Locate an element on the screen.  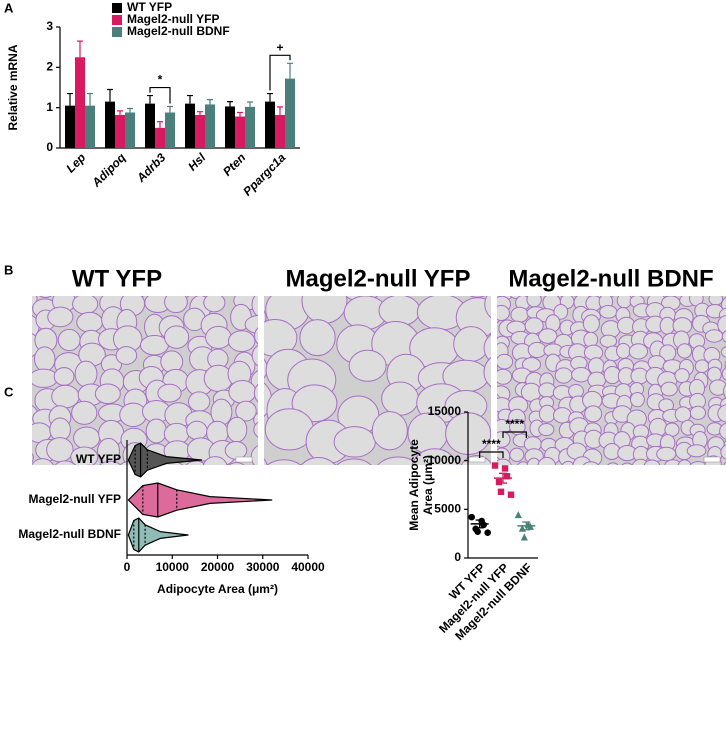
annotation: **** is located at coordinates (514, 424).